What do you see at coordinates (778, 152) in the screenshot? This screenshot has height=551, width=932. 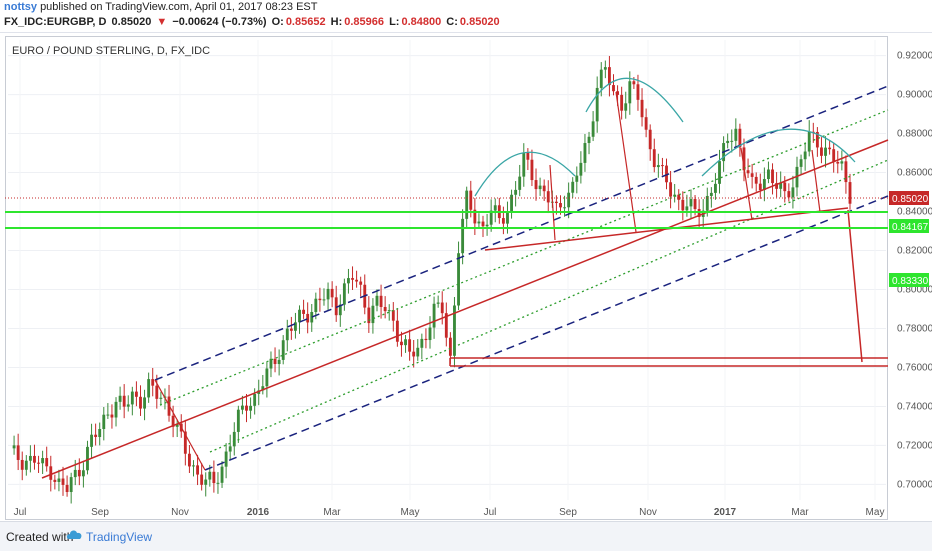 I see `right-shoulder-arc` at bounding box center [778, 152].